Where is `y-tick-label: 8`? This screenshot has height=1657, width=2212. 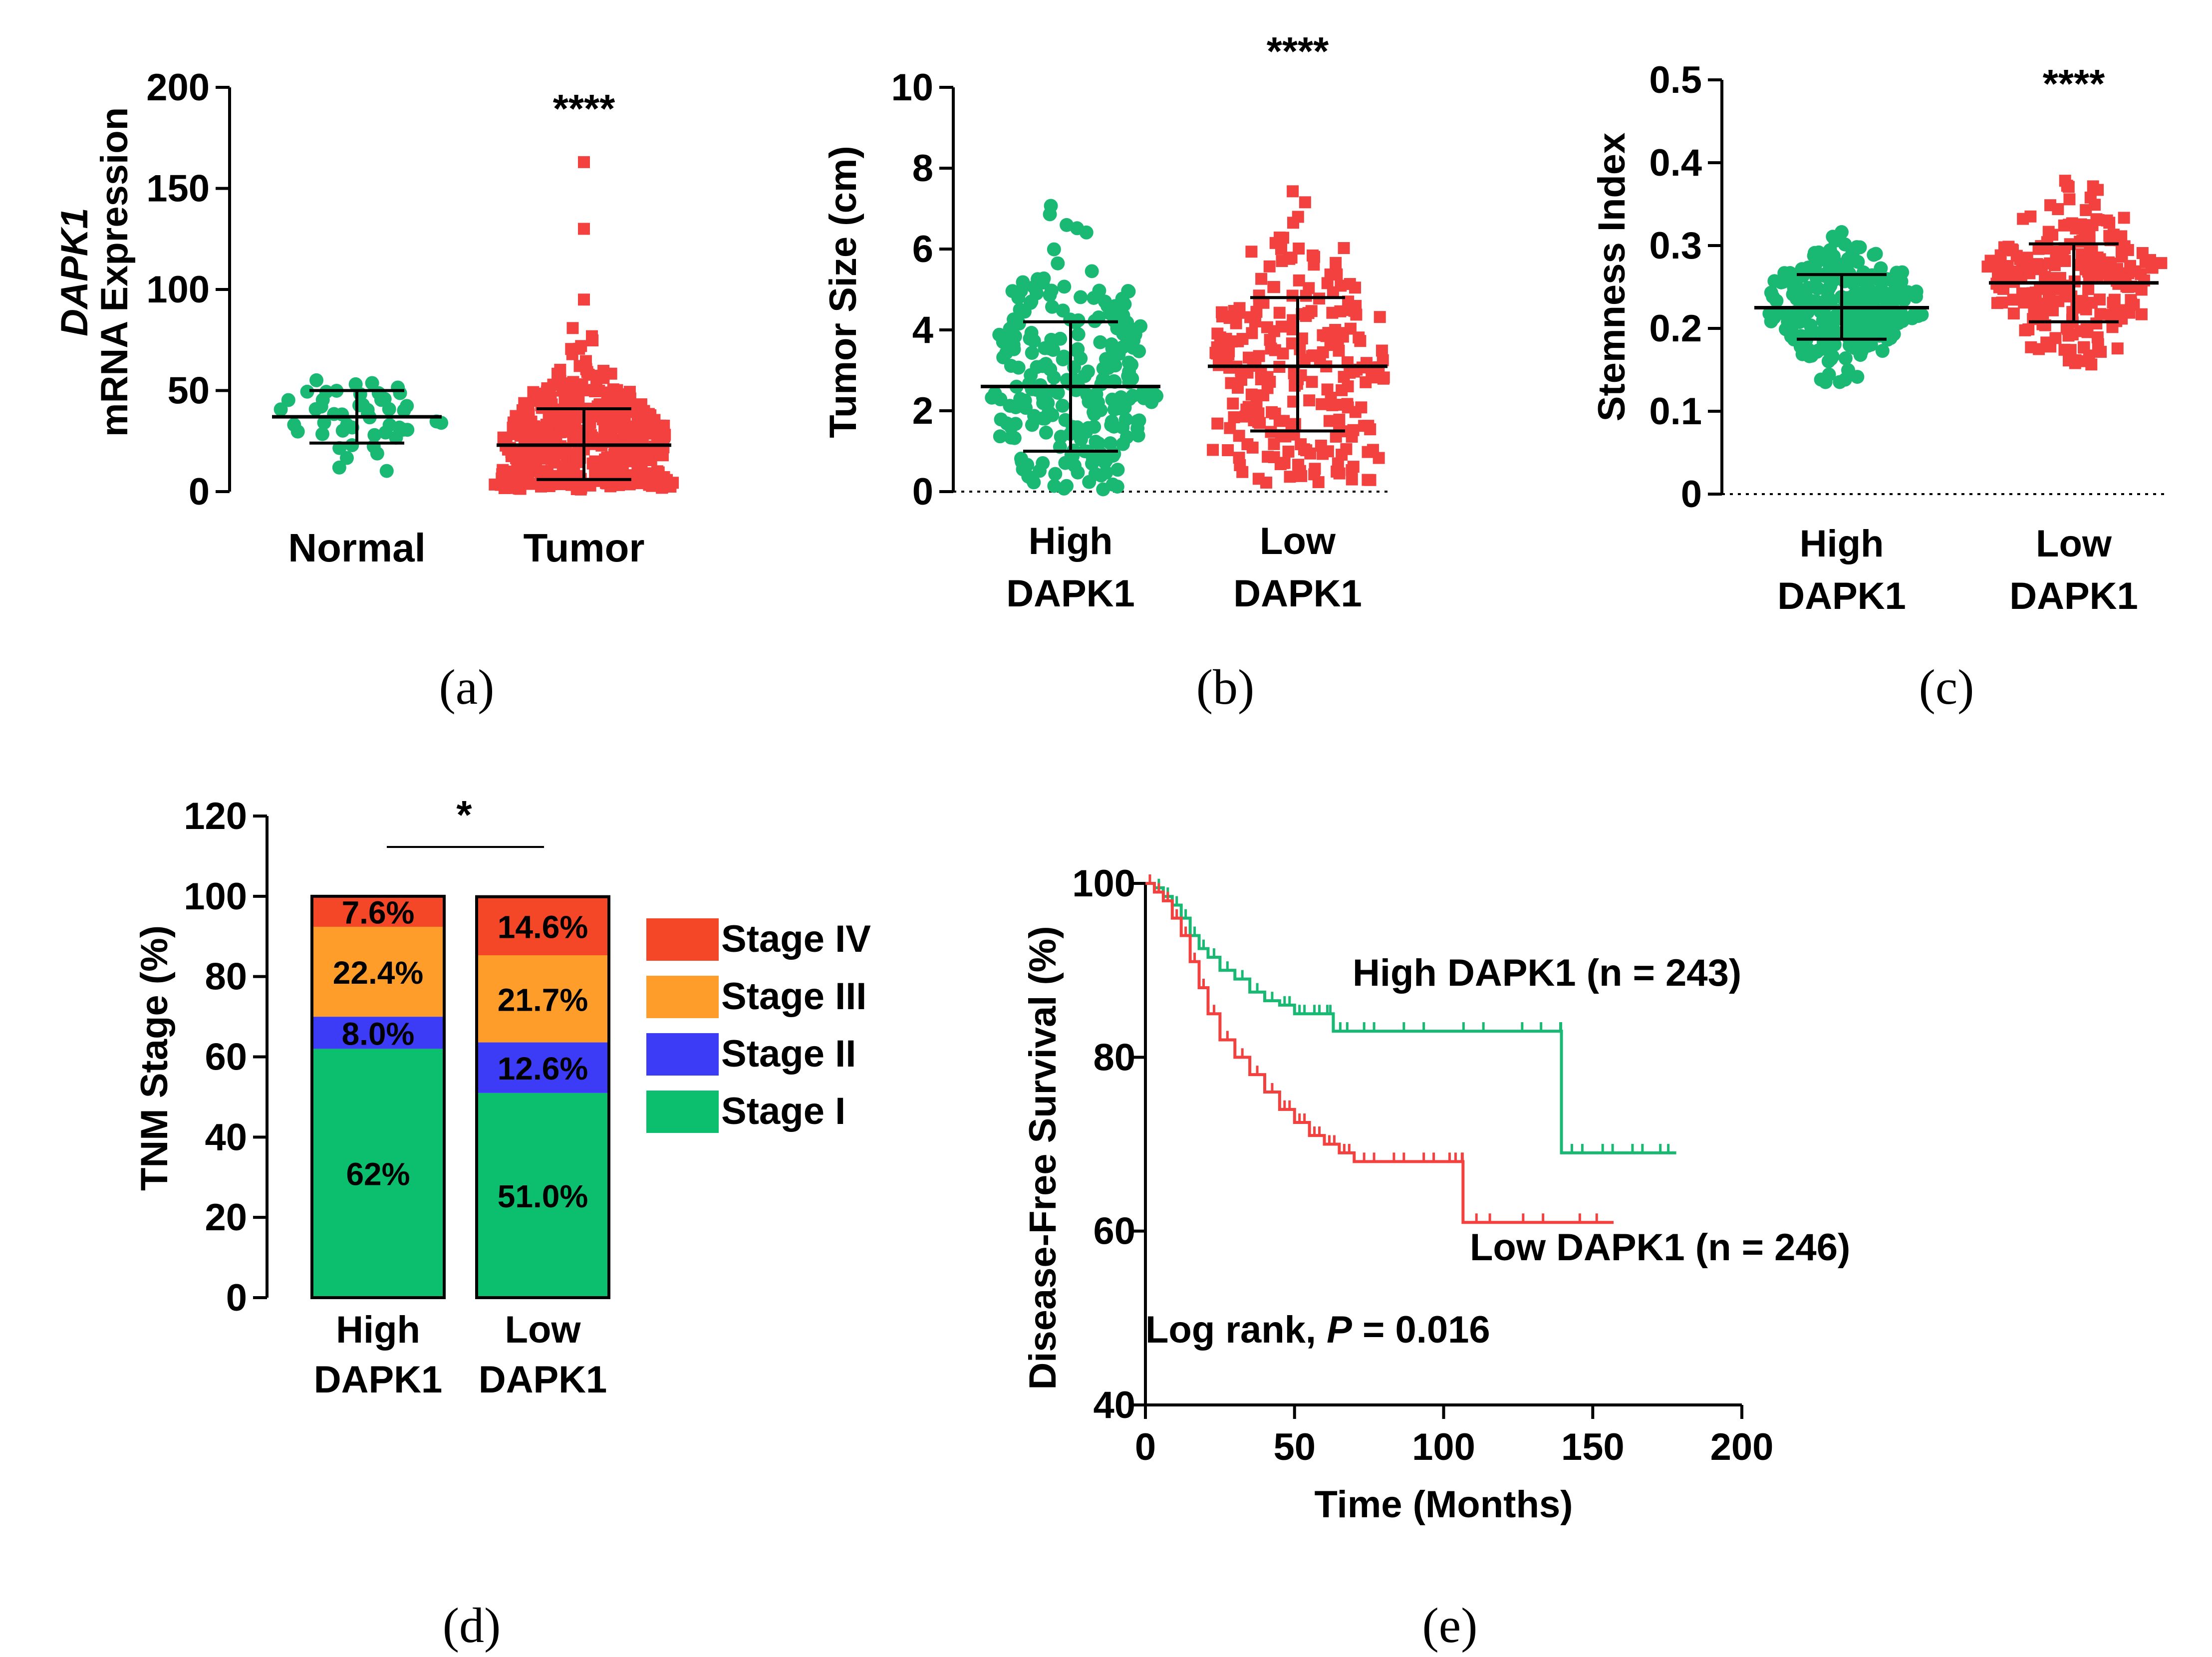
y-tick-label: 8 is located at coordinates (922, 168).